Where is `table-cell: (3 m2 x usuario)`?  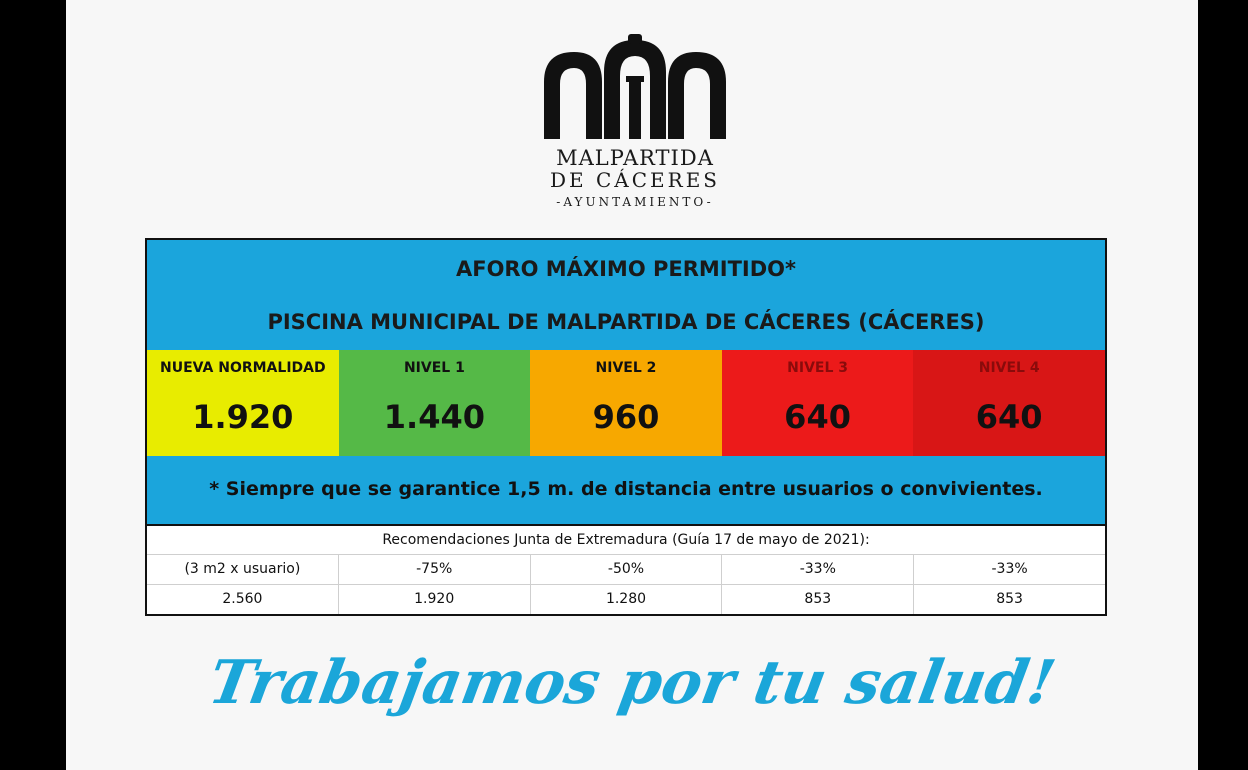
table-cell: (3 m2 x usuario) is located at coordinates (243, 569).